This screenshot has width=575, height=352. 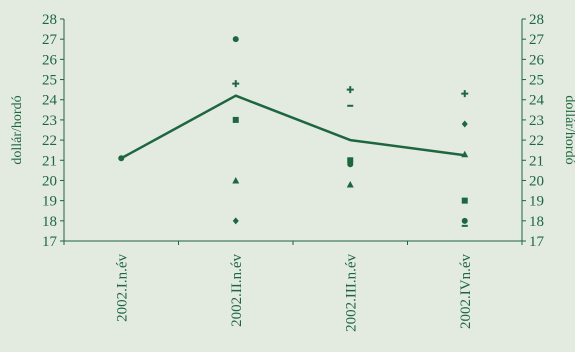 What do you see at coordinates (536, 222) in the screenshot?
I see `right-y-tick-label: 18` at bounding box center [536, 222].